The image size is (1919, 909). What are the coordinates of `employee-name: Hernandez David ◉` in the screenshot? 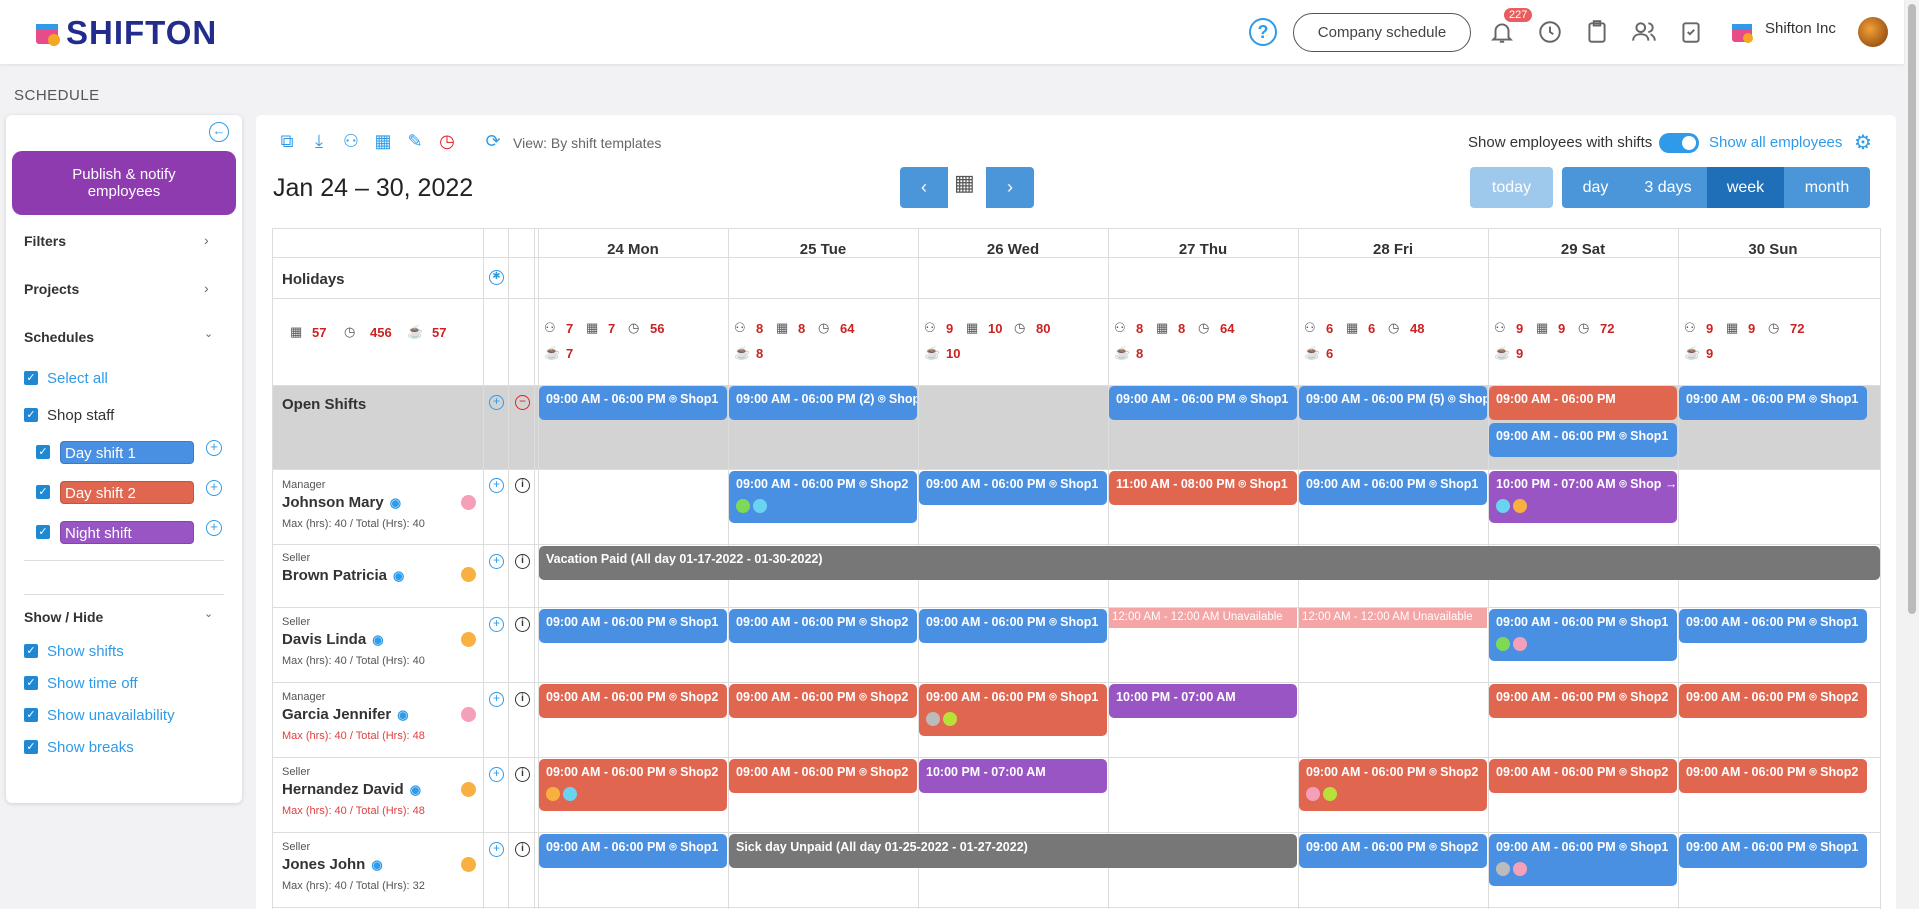 It's located at (351, 789).